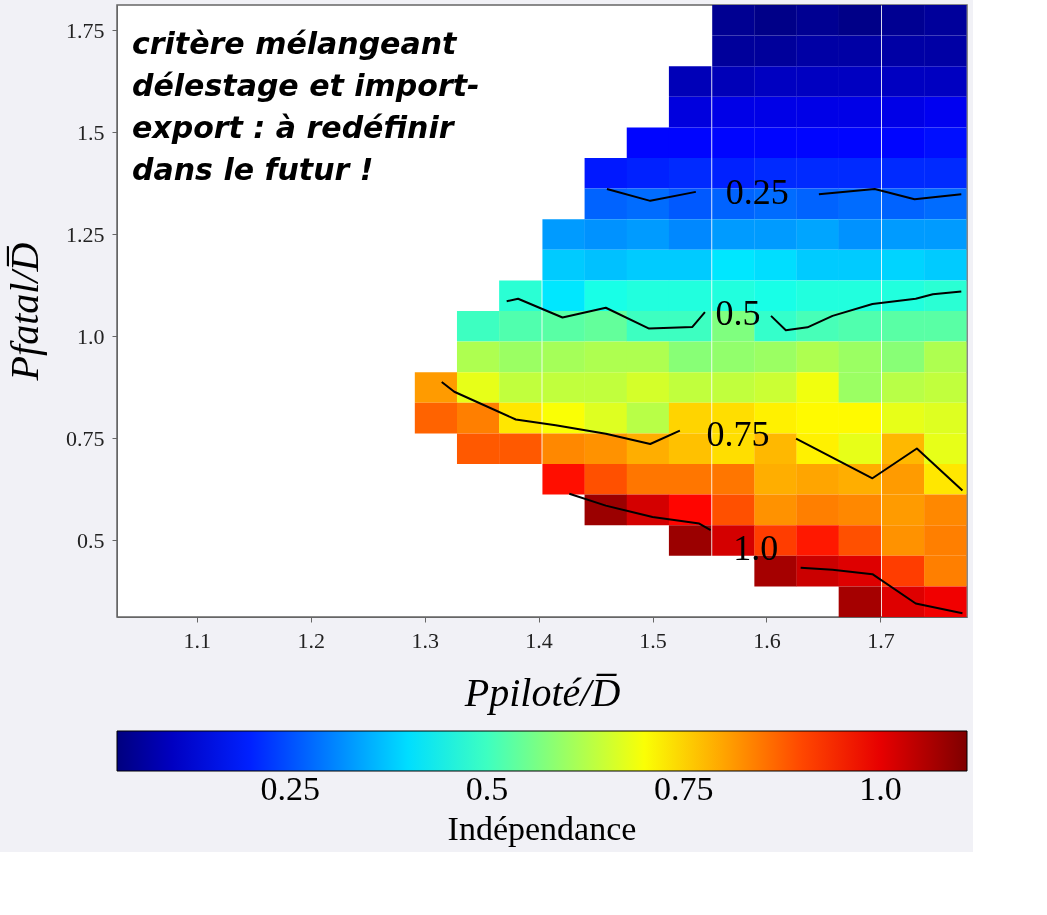 Image resolution: width=1047 pixels, height=915 pixels. What do you see at coordinates (290, 788) in the screenshot?
I see `color-bar-label: 0.25` at bounding box center [290, 788].